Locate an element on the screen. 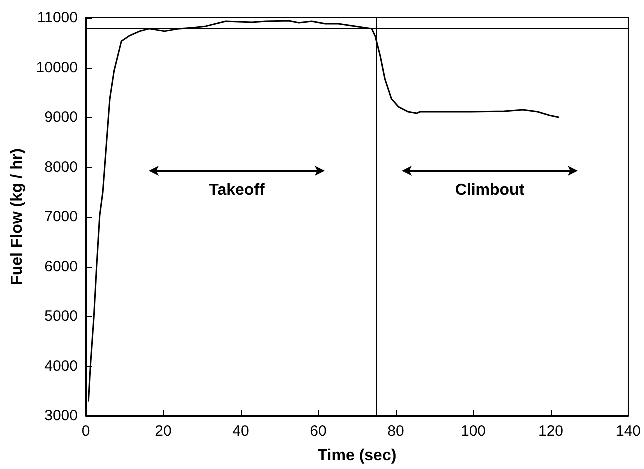  x-tick-label: 120 is located at coordinates (551, 431).